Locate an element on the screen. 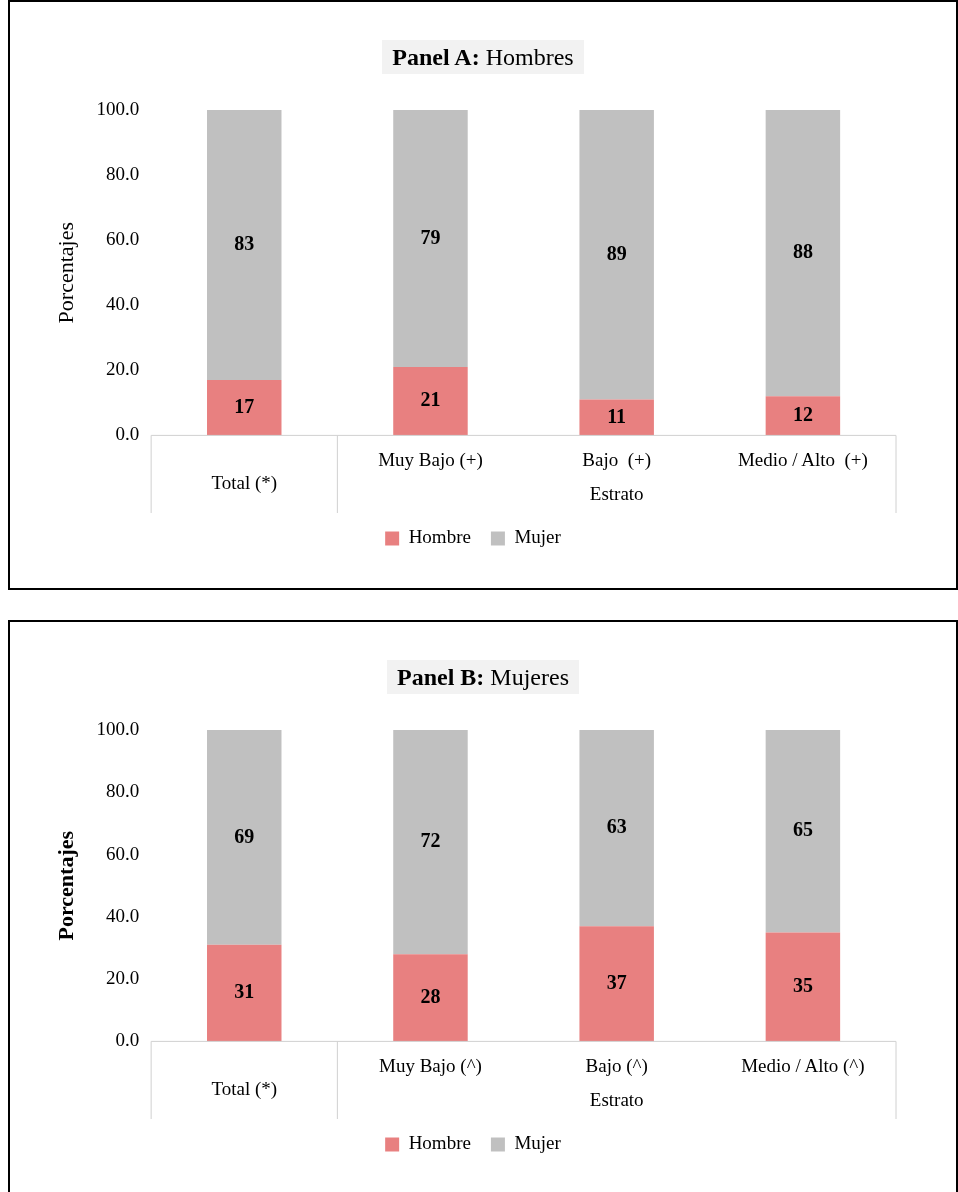 The height and width of the screenshot is (1192, 958). data-label: 11 is located at coordinates (617, 415).